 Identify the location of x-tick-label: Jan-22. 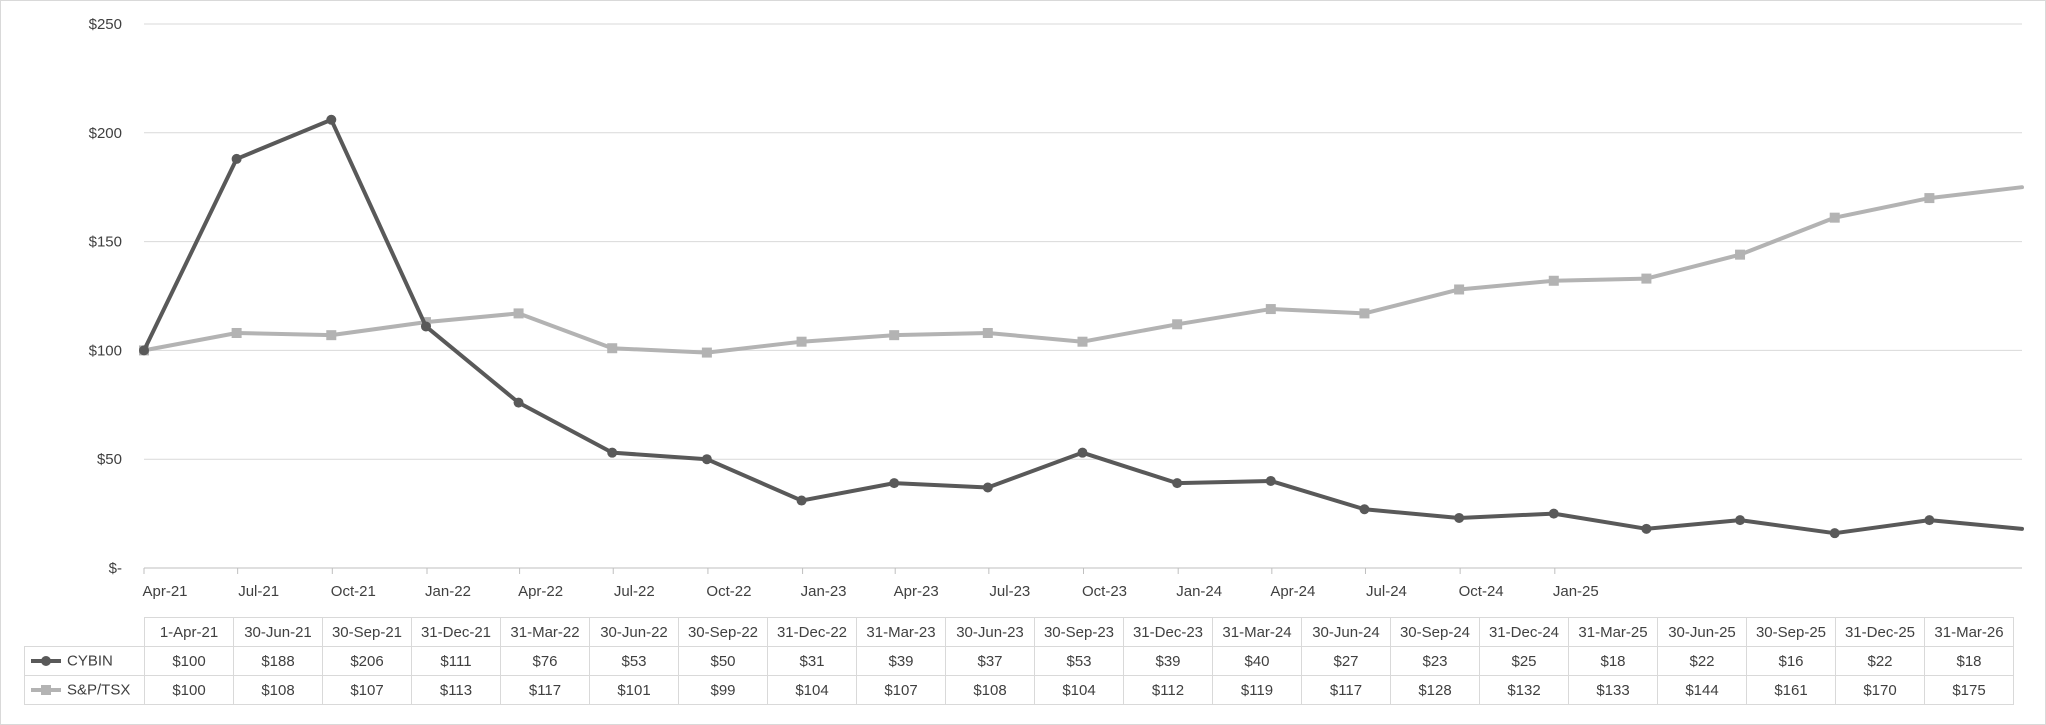
(448, 591).